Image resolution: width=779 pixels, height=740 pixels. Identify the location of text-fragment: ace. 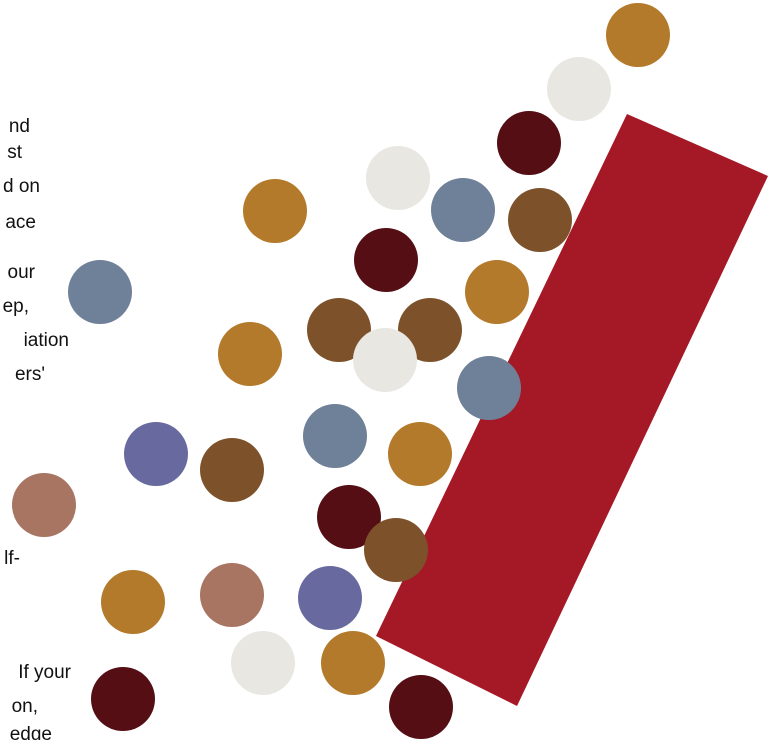
(20, 222).